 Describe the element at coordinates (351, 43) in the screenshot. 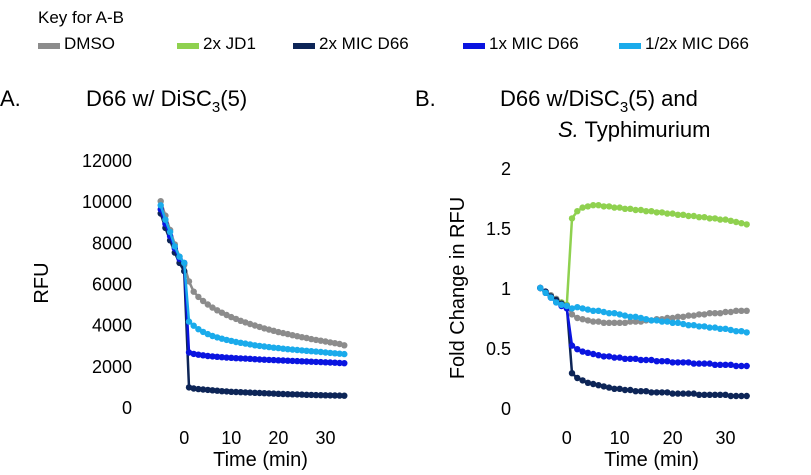

I see `legend-item-2x-mic-d66: 2x MIC D66` at that location.